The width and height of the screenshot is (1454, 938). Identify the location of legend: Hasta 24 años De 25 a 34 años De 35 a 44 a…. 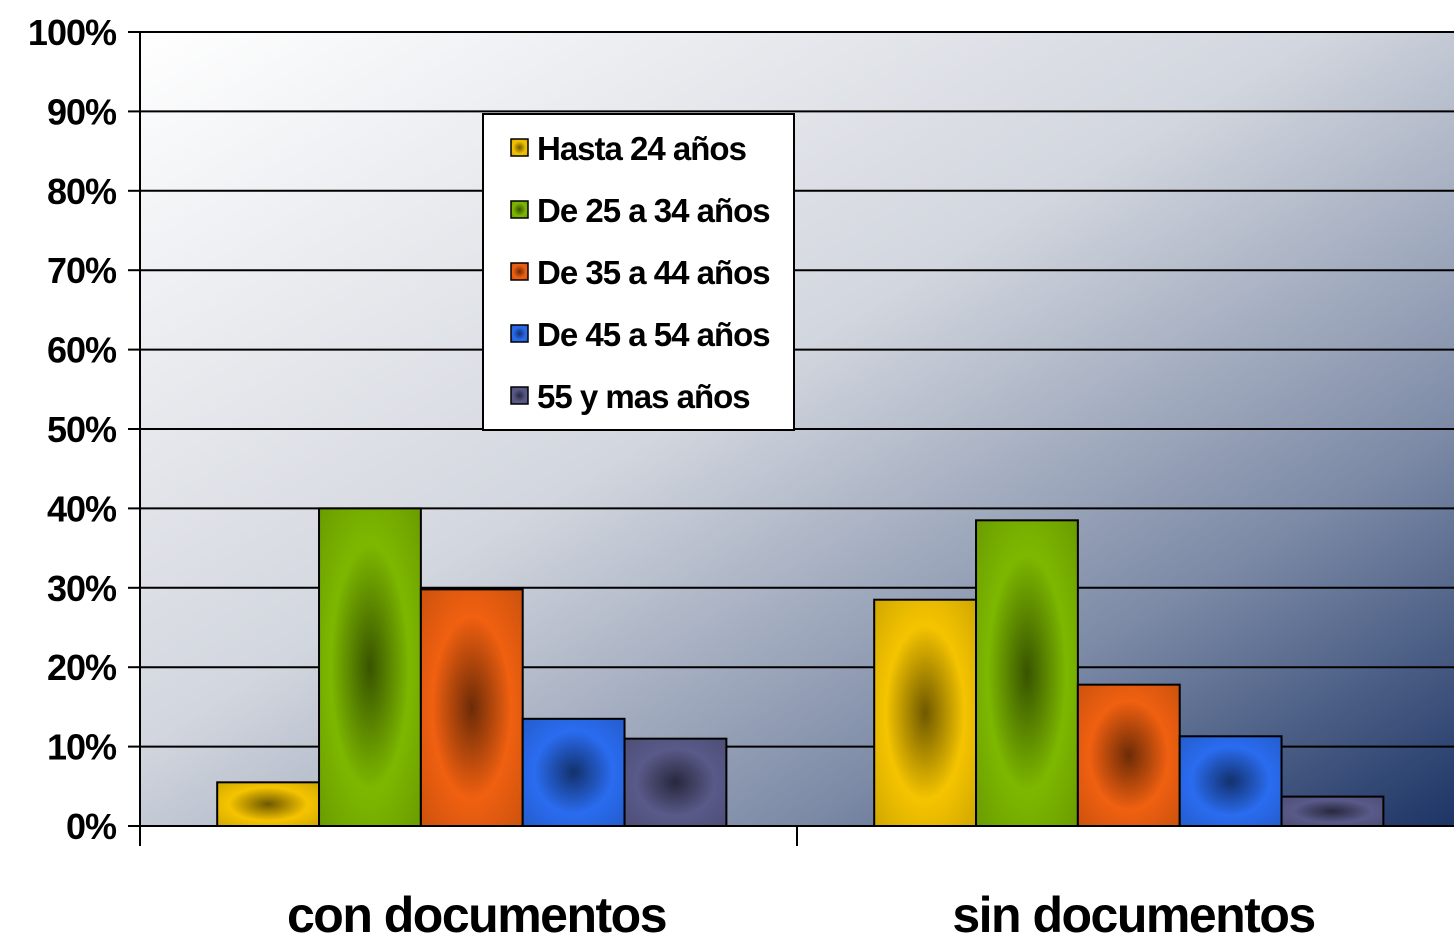
(638, 272).